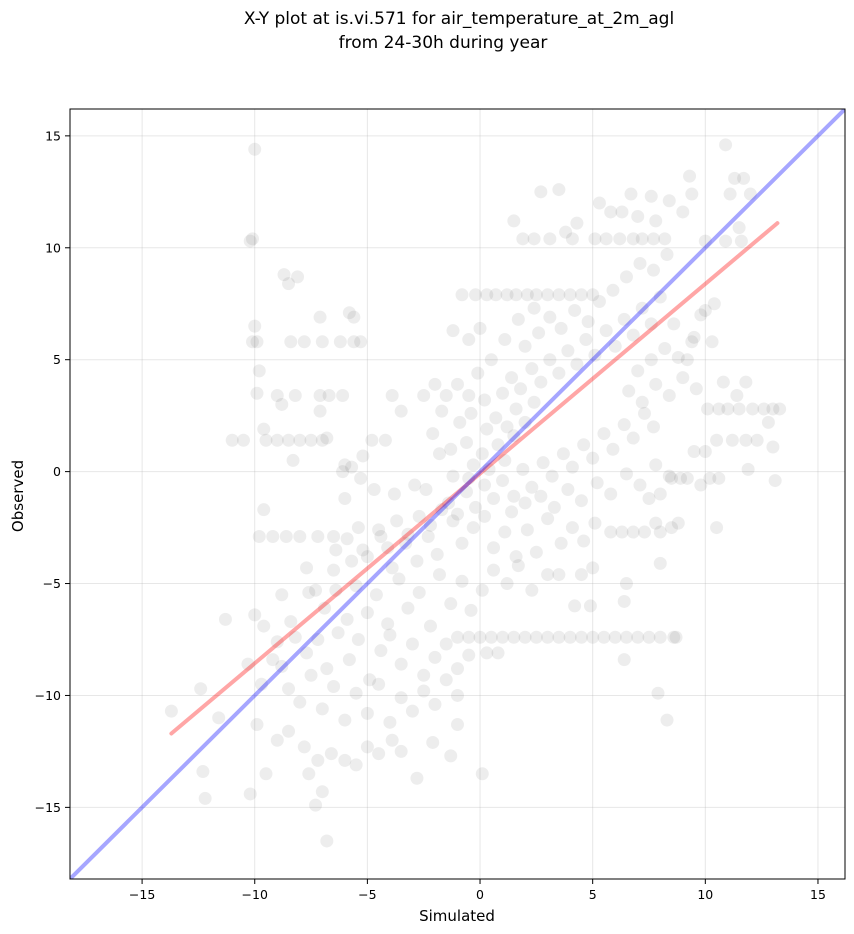  Describe the element at coordinates (593, 894) in the screenshot. I see `x-tick-label: 5` at that location.